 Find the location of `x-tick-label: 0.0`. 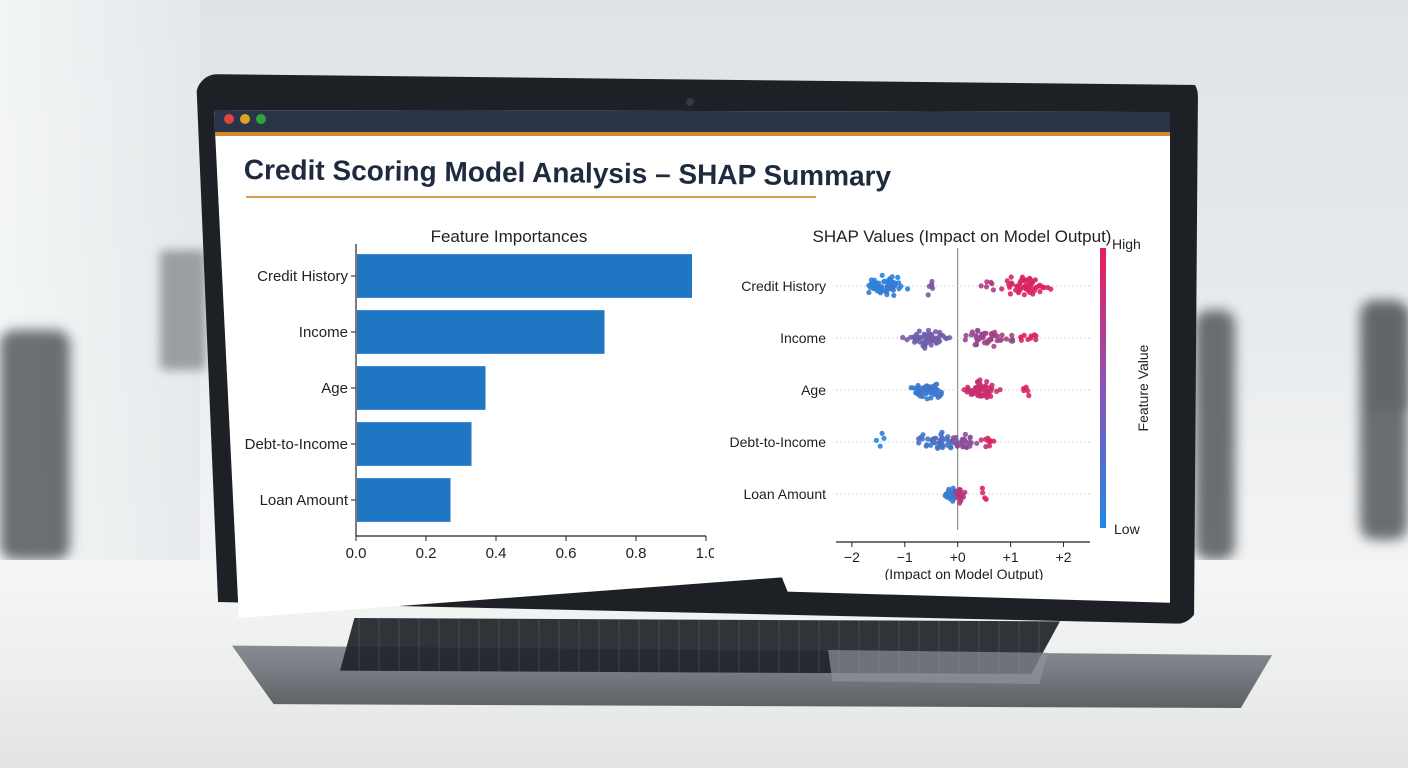

x-tick-label: 0.0 is located at coordinates (356, 553).